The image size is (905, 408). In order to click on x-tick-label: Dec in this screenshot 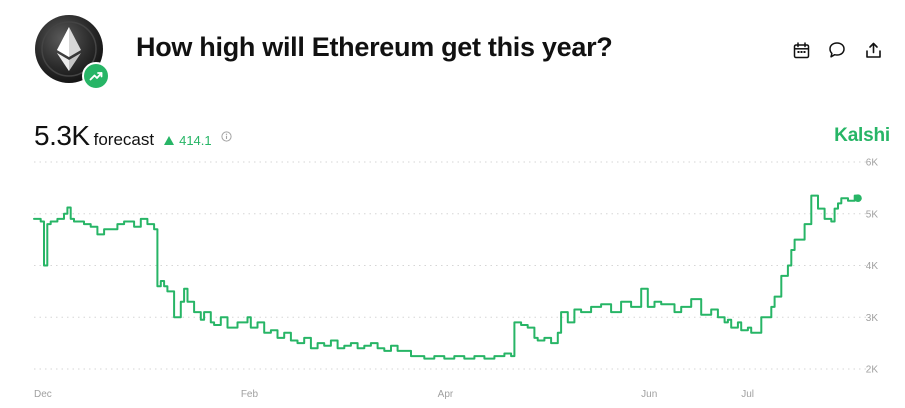, I will do `click(43, 394)`.